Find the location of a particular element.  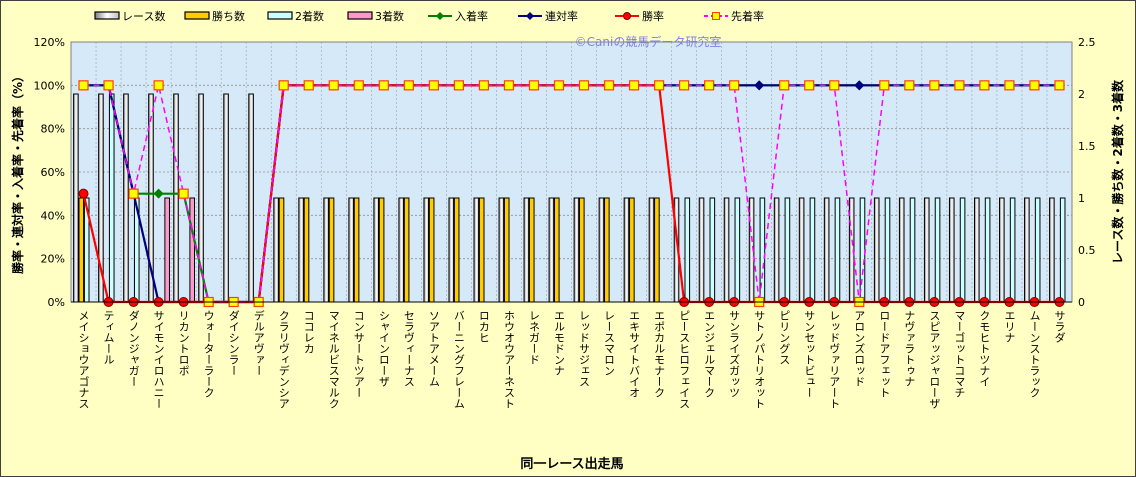

y-tick-left: 100% is located at coordinates (49, 85).